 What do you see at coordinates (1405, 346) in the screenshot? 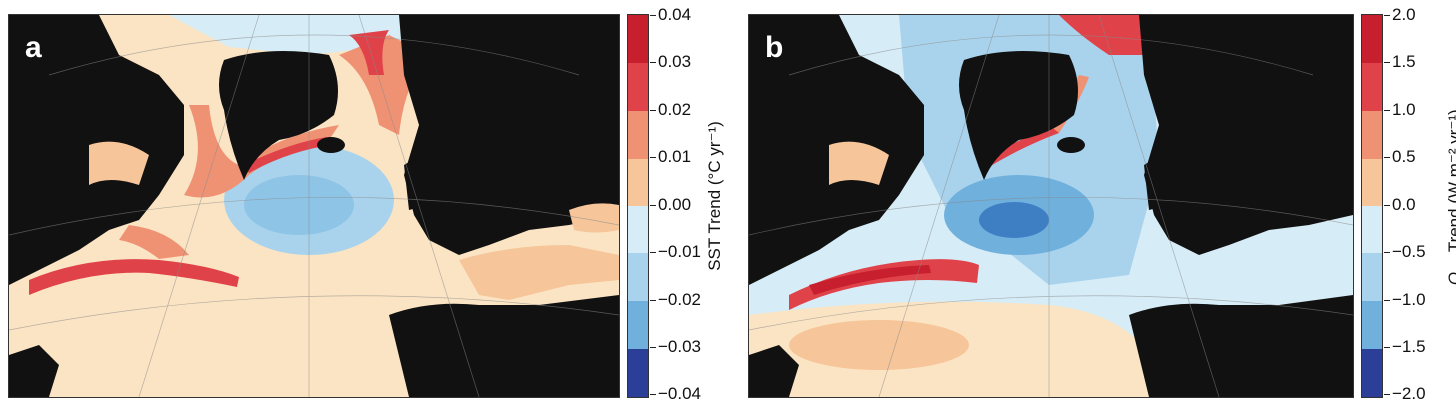
I see `cbar-b-tick-7: −1.5` at bounding box center [1405, 346].